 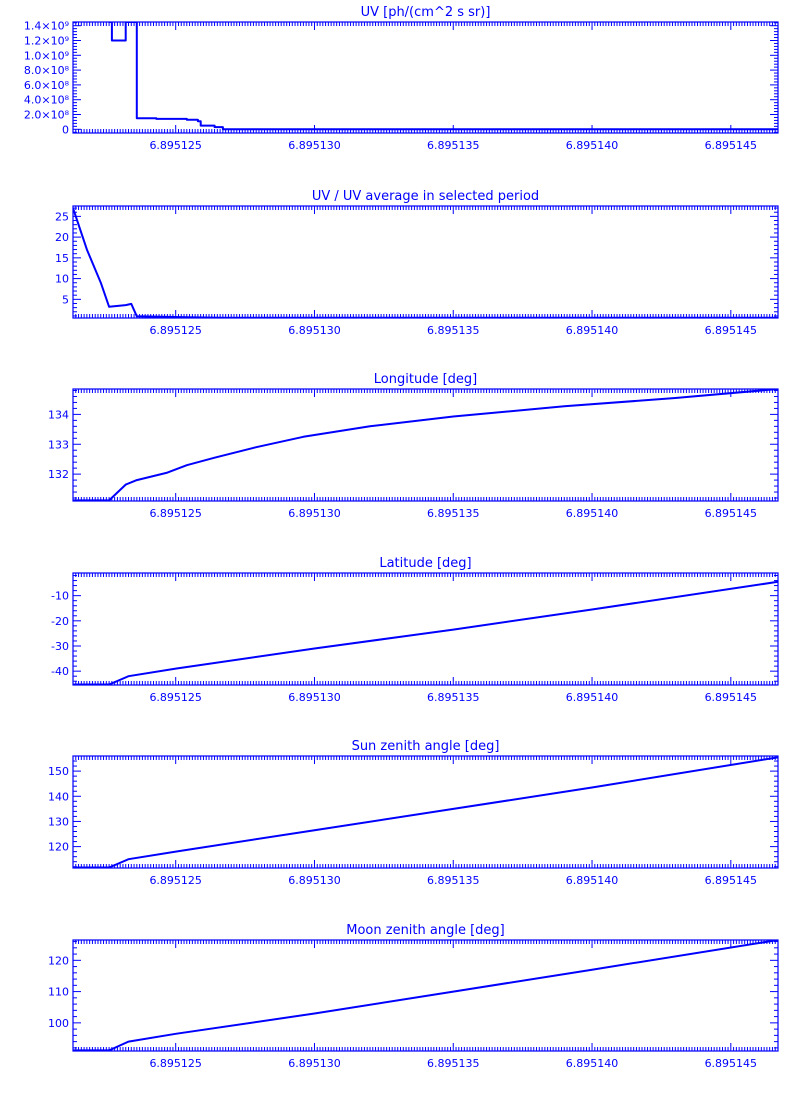 What do you see at coordinates (58, 414) in the screenshot?
I see `y-tick-label: 134` at bounding box center [58, 414].